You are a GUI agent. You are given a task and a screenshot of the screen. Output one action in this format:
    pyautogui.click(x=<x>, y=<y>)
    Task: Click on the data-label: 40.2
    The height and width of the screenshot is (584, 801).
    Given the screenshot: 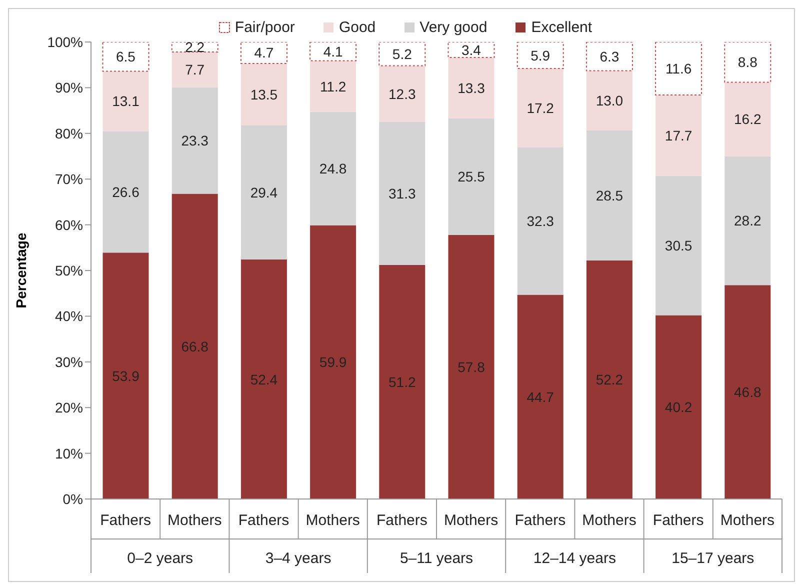 What is the action you would take?
    pyautogui.click(x=678, y=407)
    